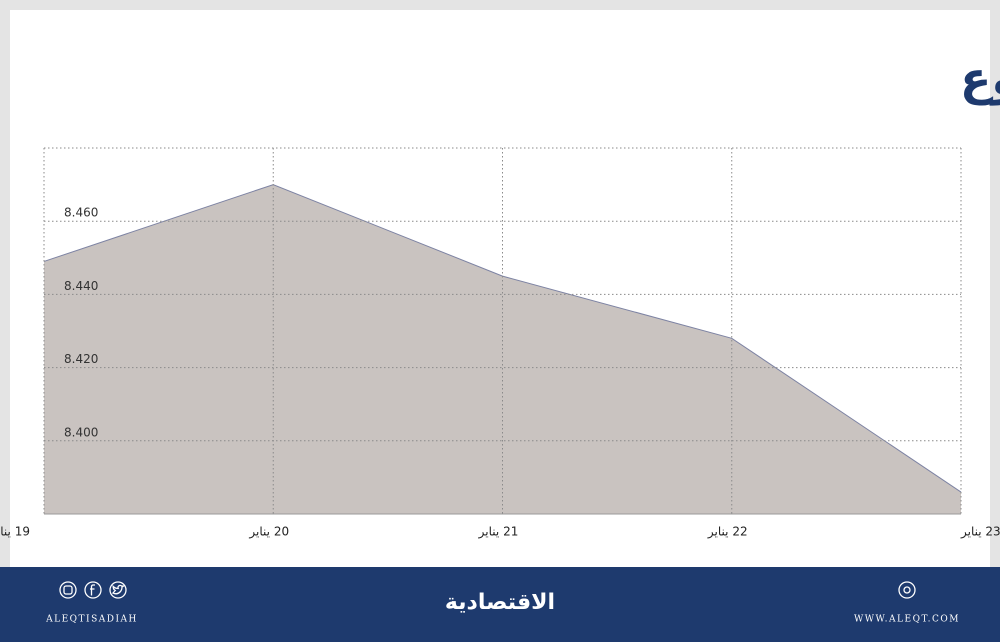  I want to click on facebook-glyph, so click(92, 590).